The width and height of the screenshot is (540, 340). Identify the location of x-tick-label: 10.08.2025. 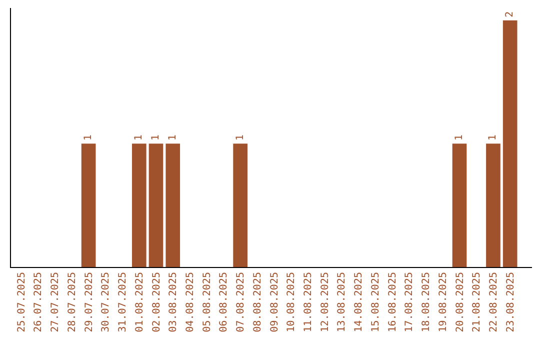
(292, 302).